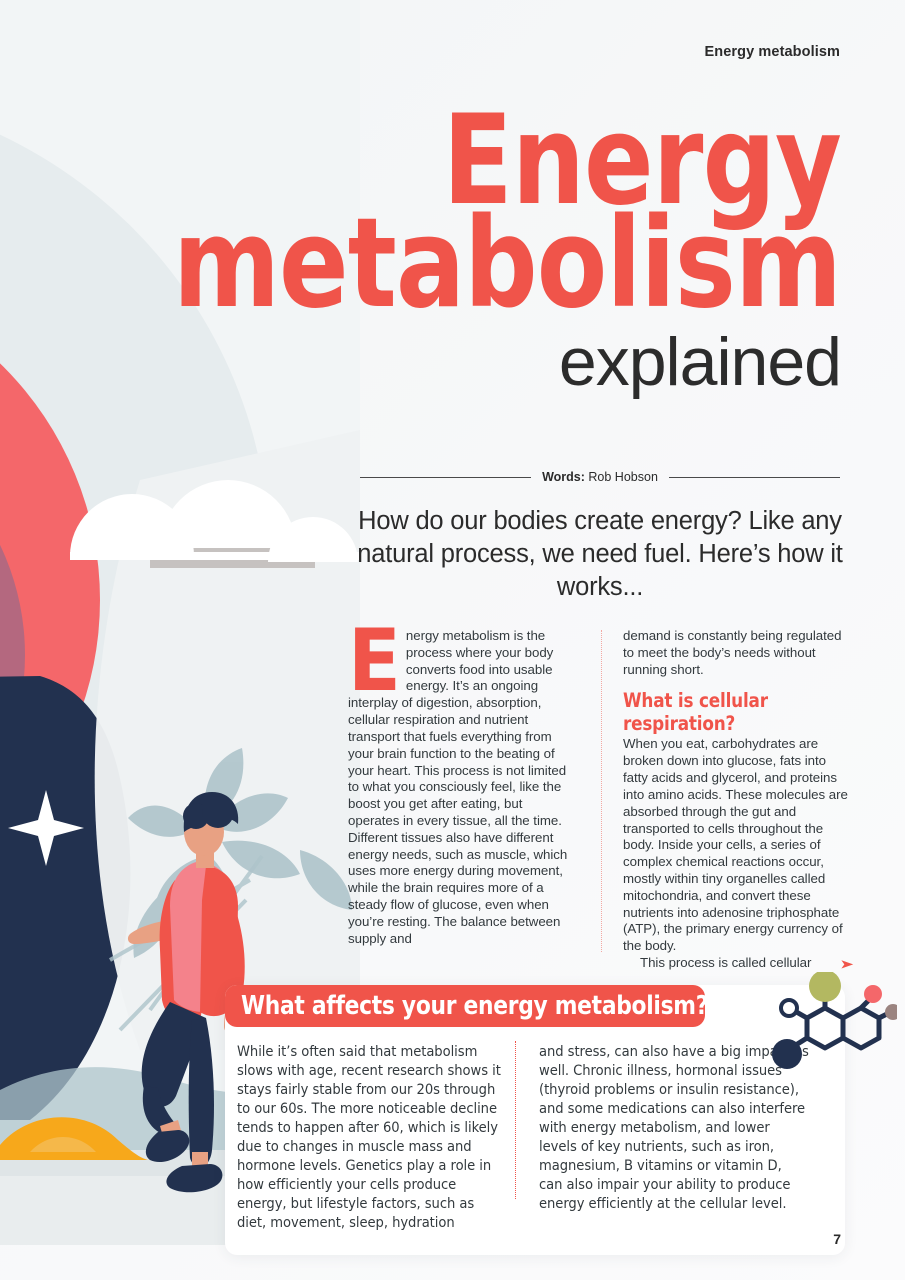 The width and height of the screenshot is (905, 1280). What do you see at coordinates (789, 1008) in the screenshot?
I see `outline-circle` at bounding box center [789, 1008].